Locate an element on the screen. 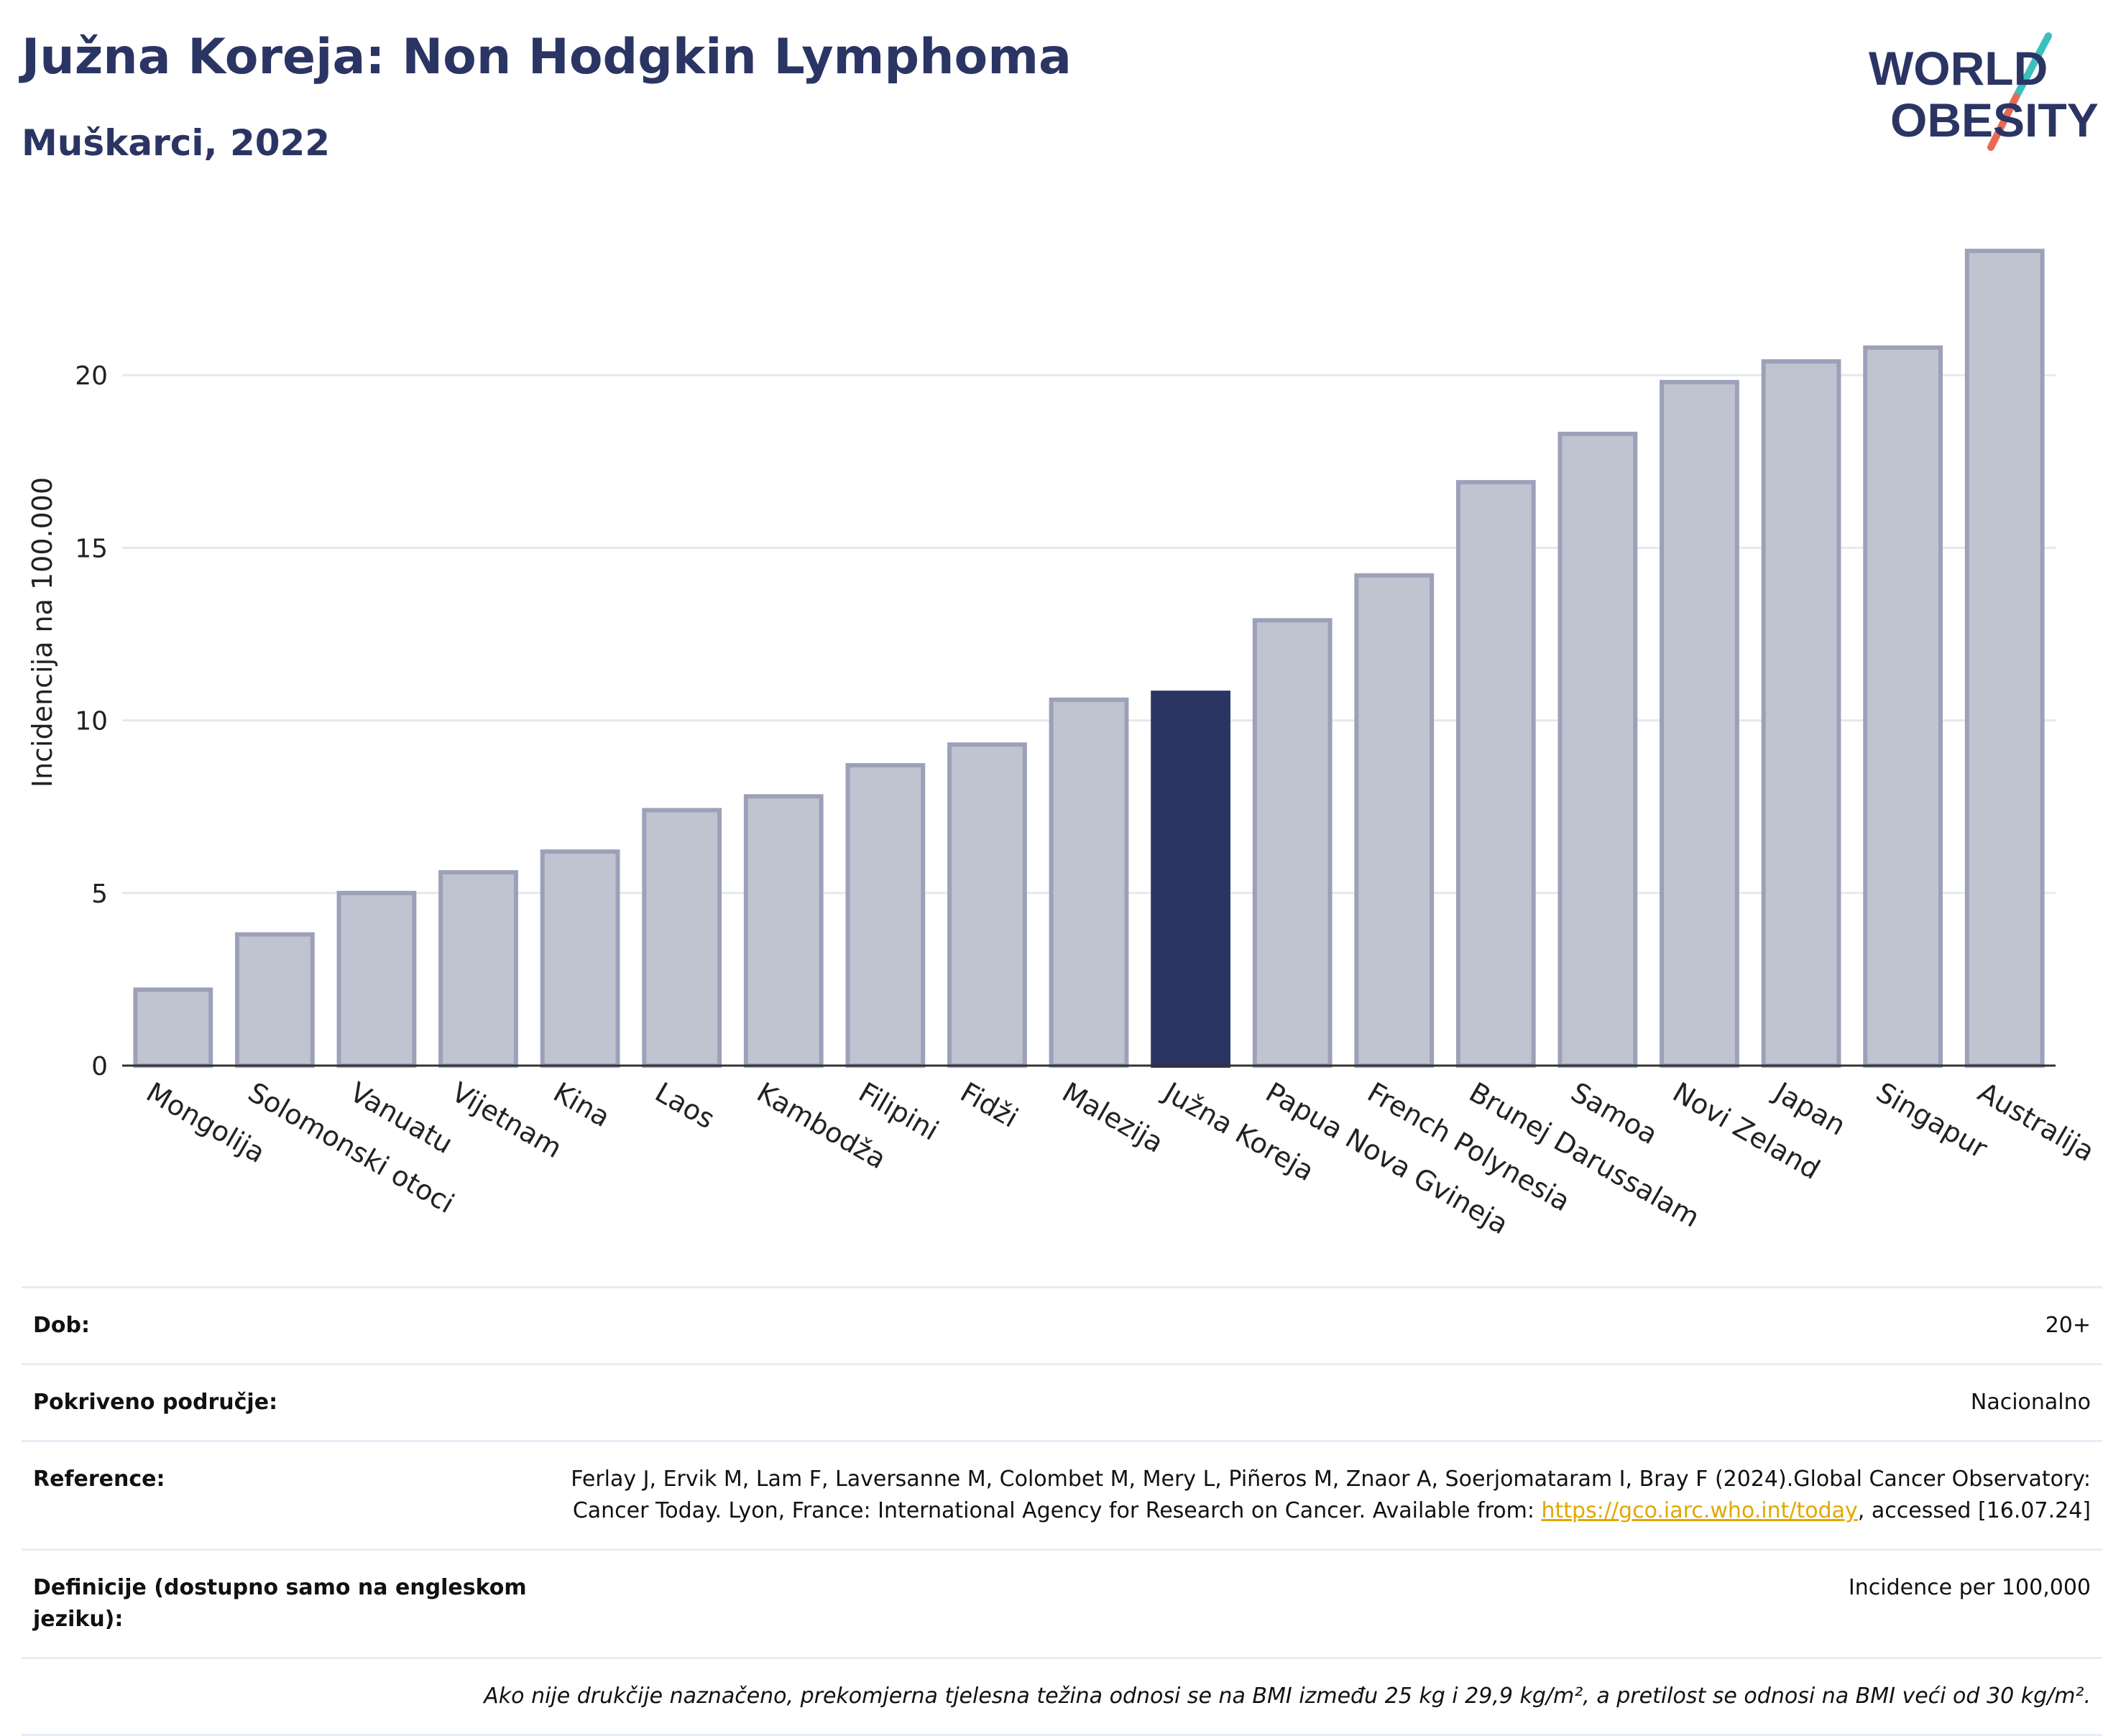 The image size is (2126, 1736). x-tick-label: Vijetnam is located at coordinates (506, 1120).